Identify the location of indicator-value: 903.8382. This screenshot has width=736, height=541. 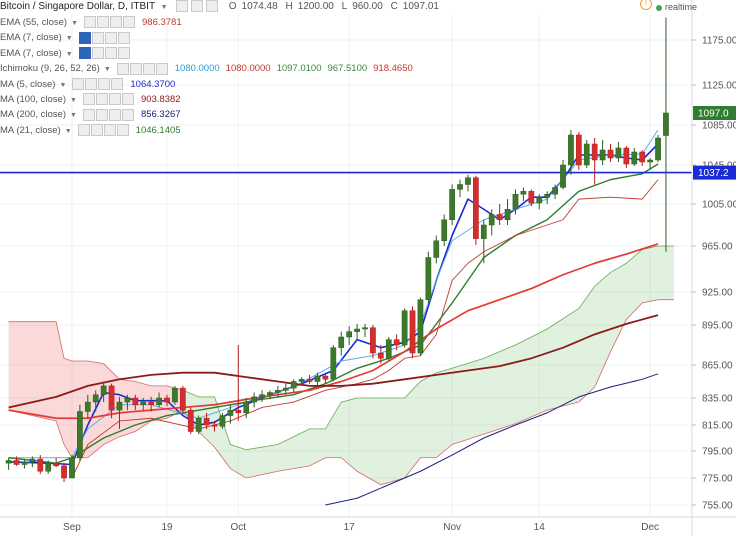
(160, 99).